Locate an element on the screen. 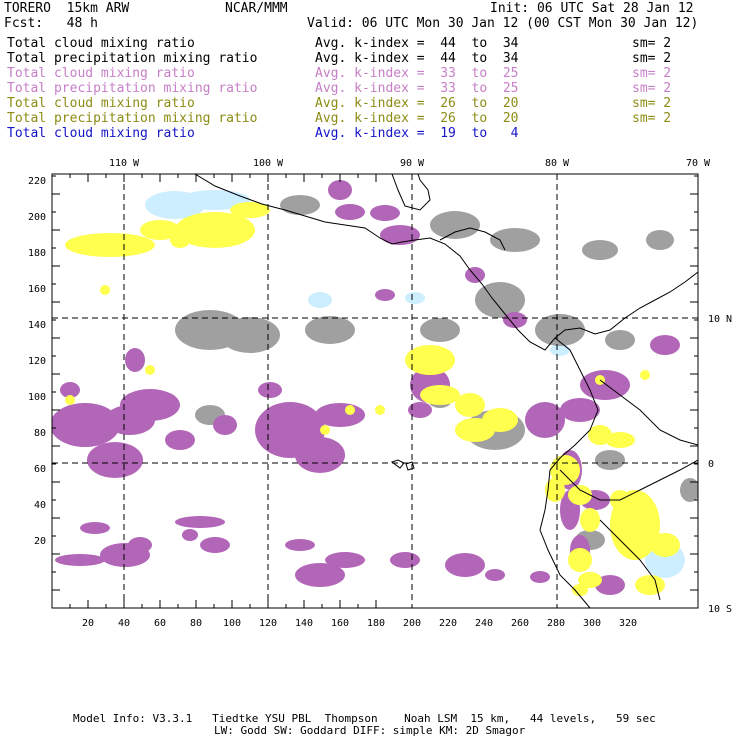 The width and height of the screenshot is (740, 740). legend-stat: Avg. k-index = 19 to 4 is located at coordinates (417, 133).